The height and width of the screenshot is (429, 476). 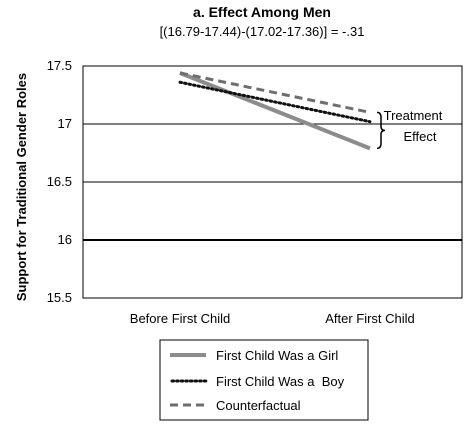 What do you see at coordinates (275, 92) in the screenshot?
I see `series-line-counterfactual` at bounding box center [275, 92].